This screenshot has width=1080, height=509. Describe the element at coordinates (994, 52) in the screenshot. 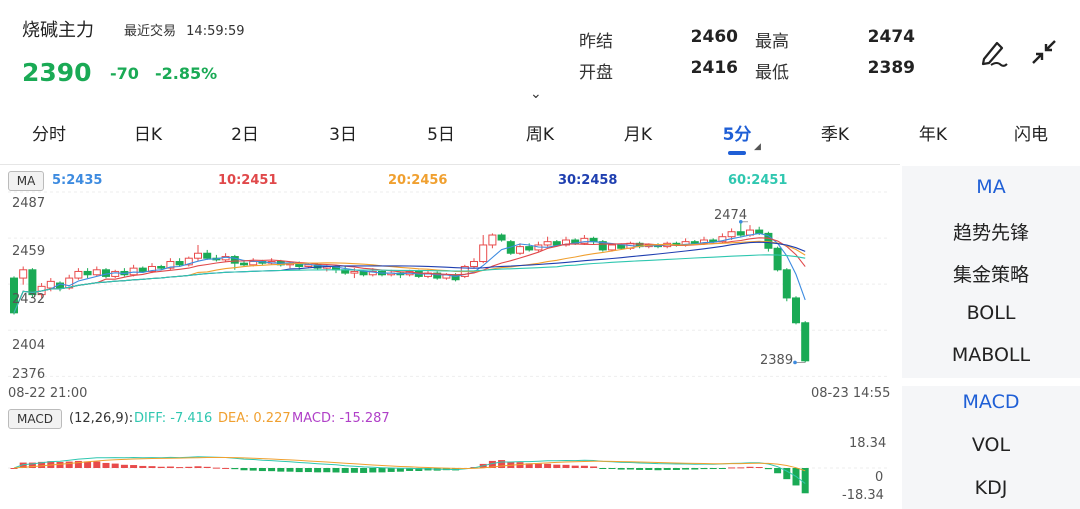

I see `draw-pen-icon` at that location.